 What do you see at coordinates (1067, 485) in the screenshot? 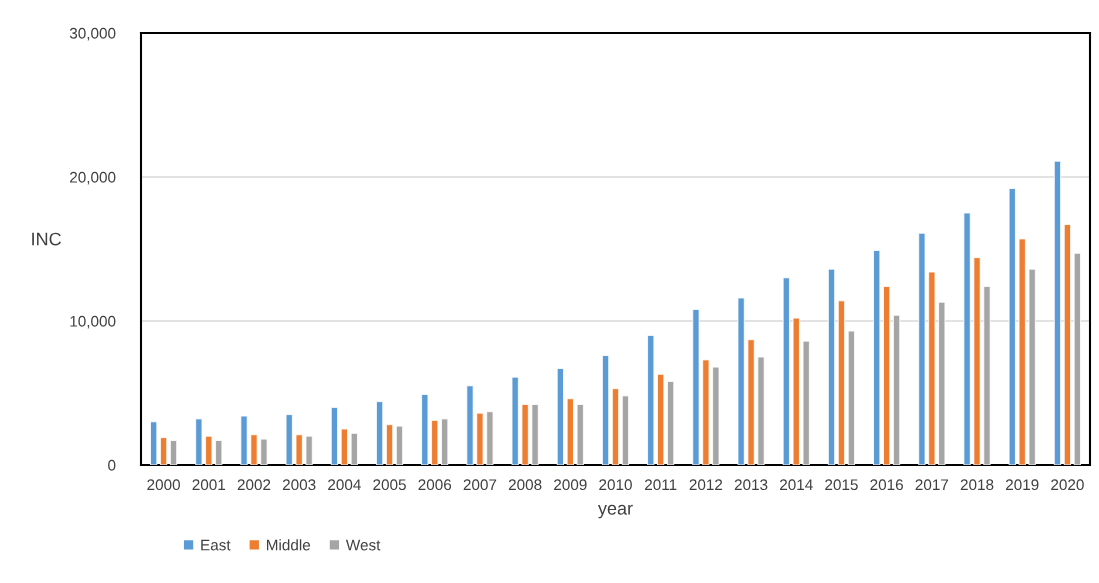
I see `x-tick-label: 2020` at bounding box center [1067, 485].